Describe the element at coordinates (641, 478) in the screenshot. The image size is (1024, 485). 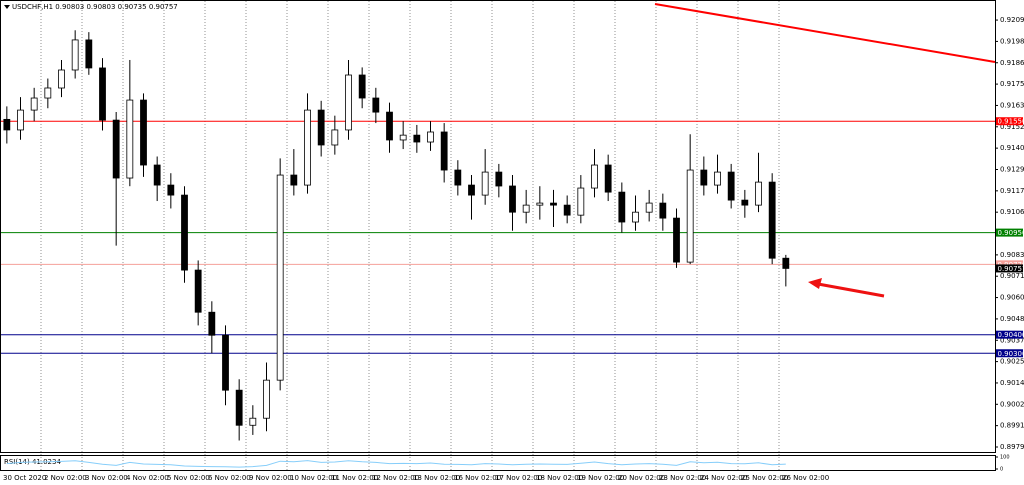
I see `x-tick-label: 20 Nov 02:00` at that location.